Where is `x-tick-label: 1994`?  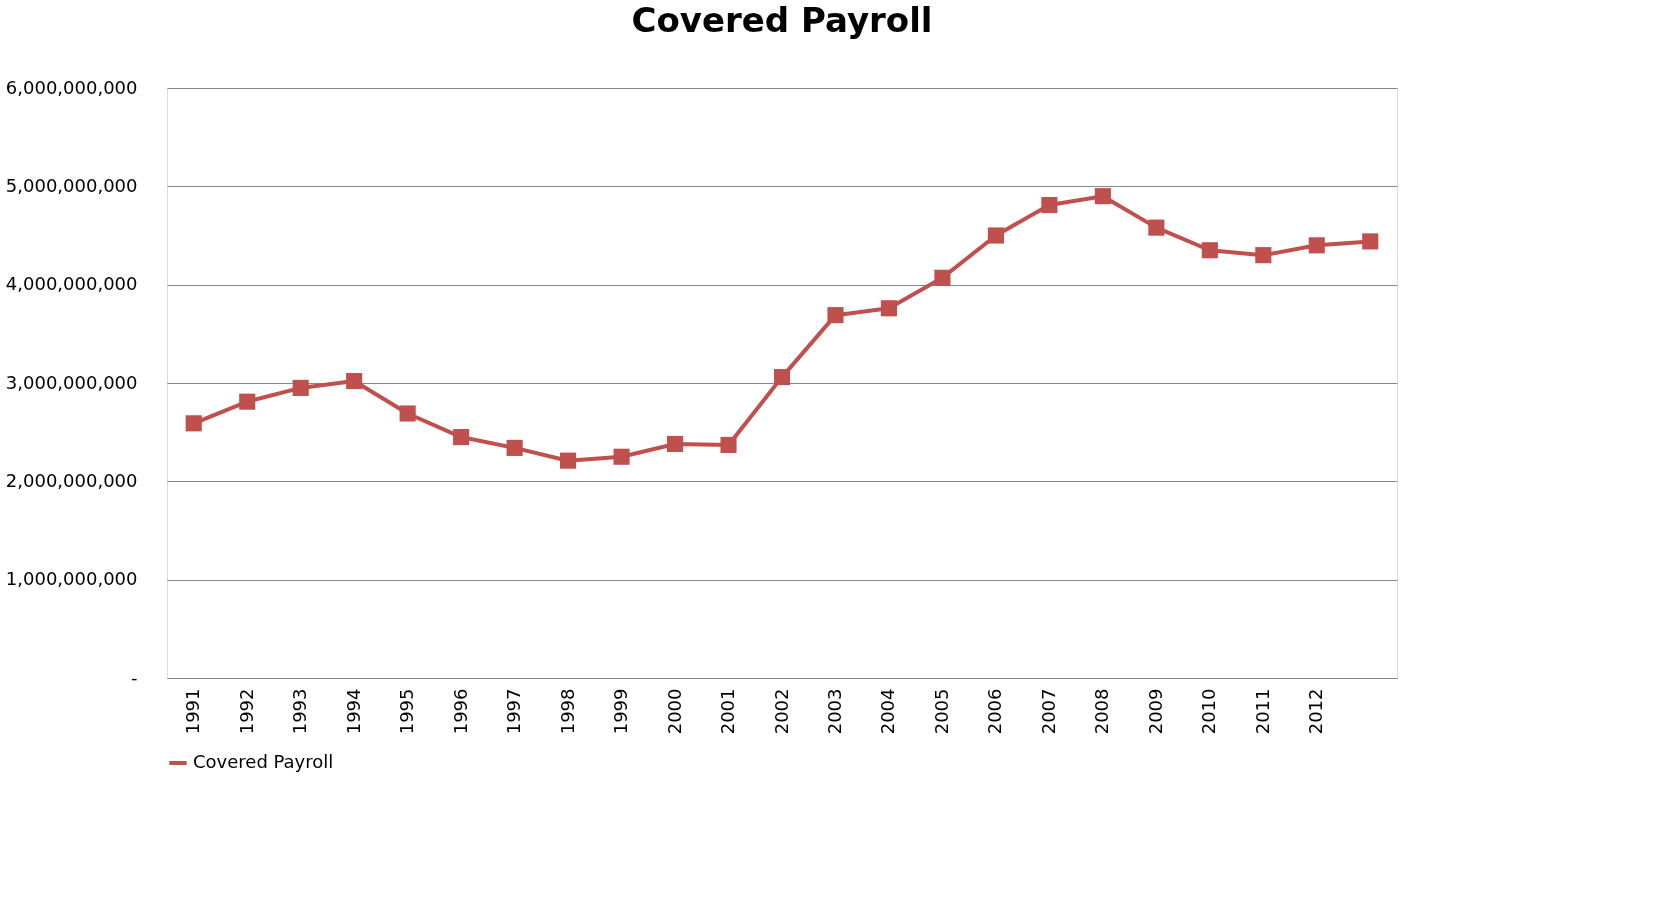
x-tick-label: 1994 is located at coordinates (353, 711).